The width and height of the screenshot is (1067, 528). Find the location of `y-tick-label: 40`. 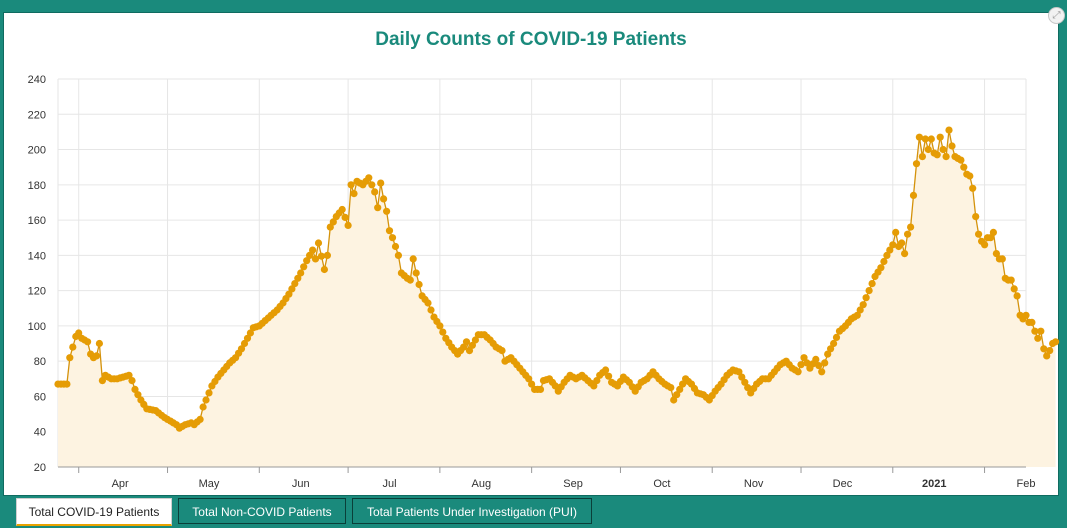

y-tick-label: 40 is located at coordinates (40, 433).